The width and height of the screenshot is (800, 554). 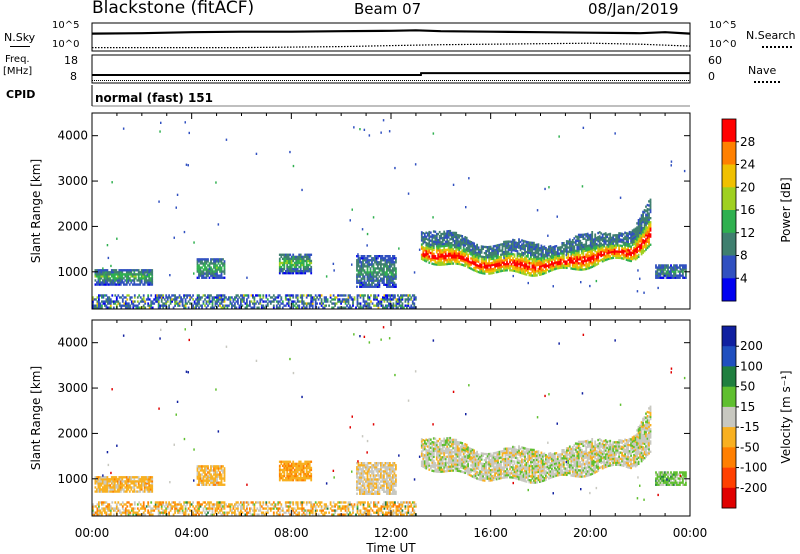 I want to click on power-speckle, so click(x=528, y=283).